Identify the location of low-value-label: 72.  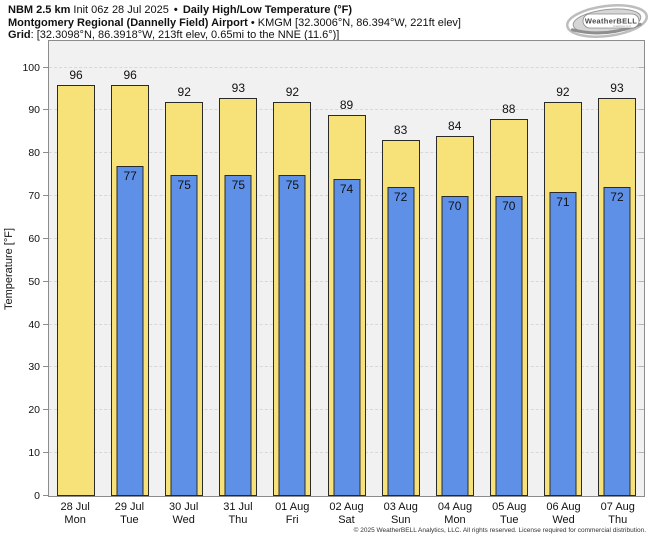
(400, 197).